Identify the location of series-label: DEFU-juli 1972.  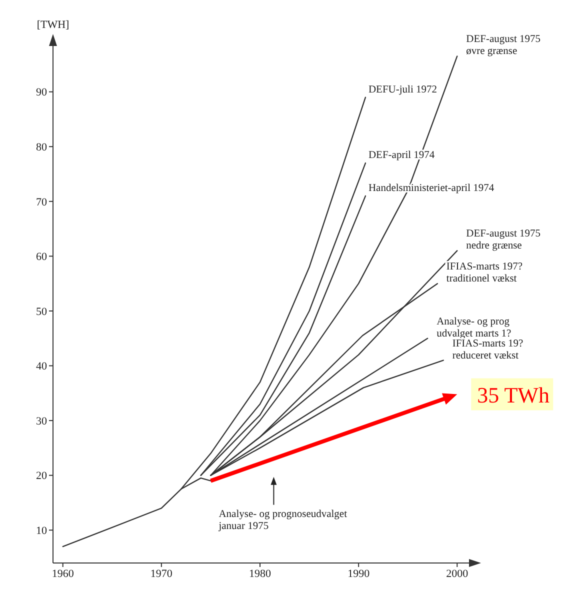
(403, 90).